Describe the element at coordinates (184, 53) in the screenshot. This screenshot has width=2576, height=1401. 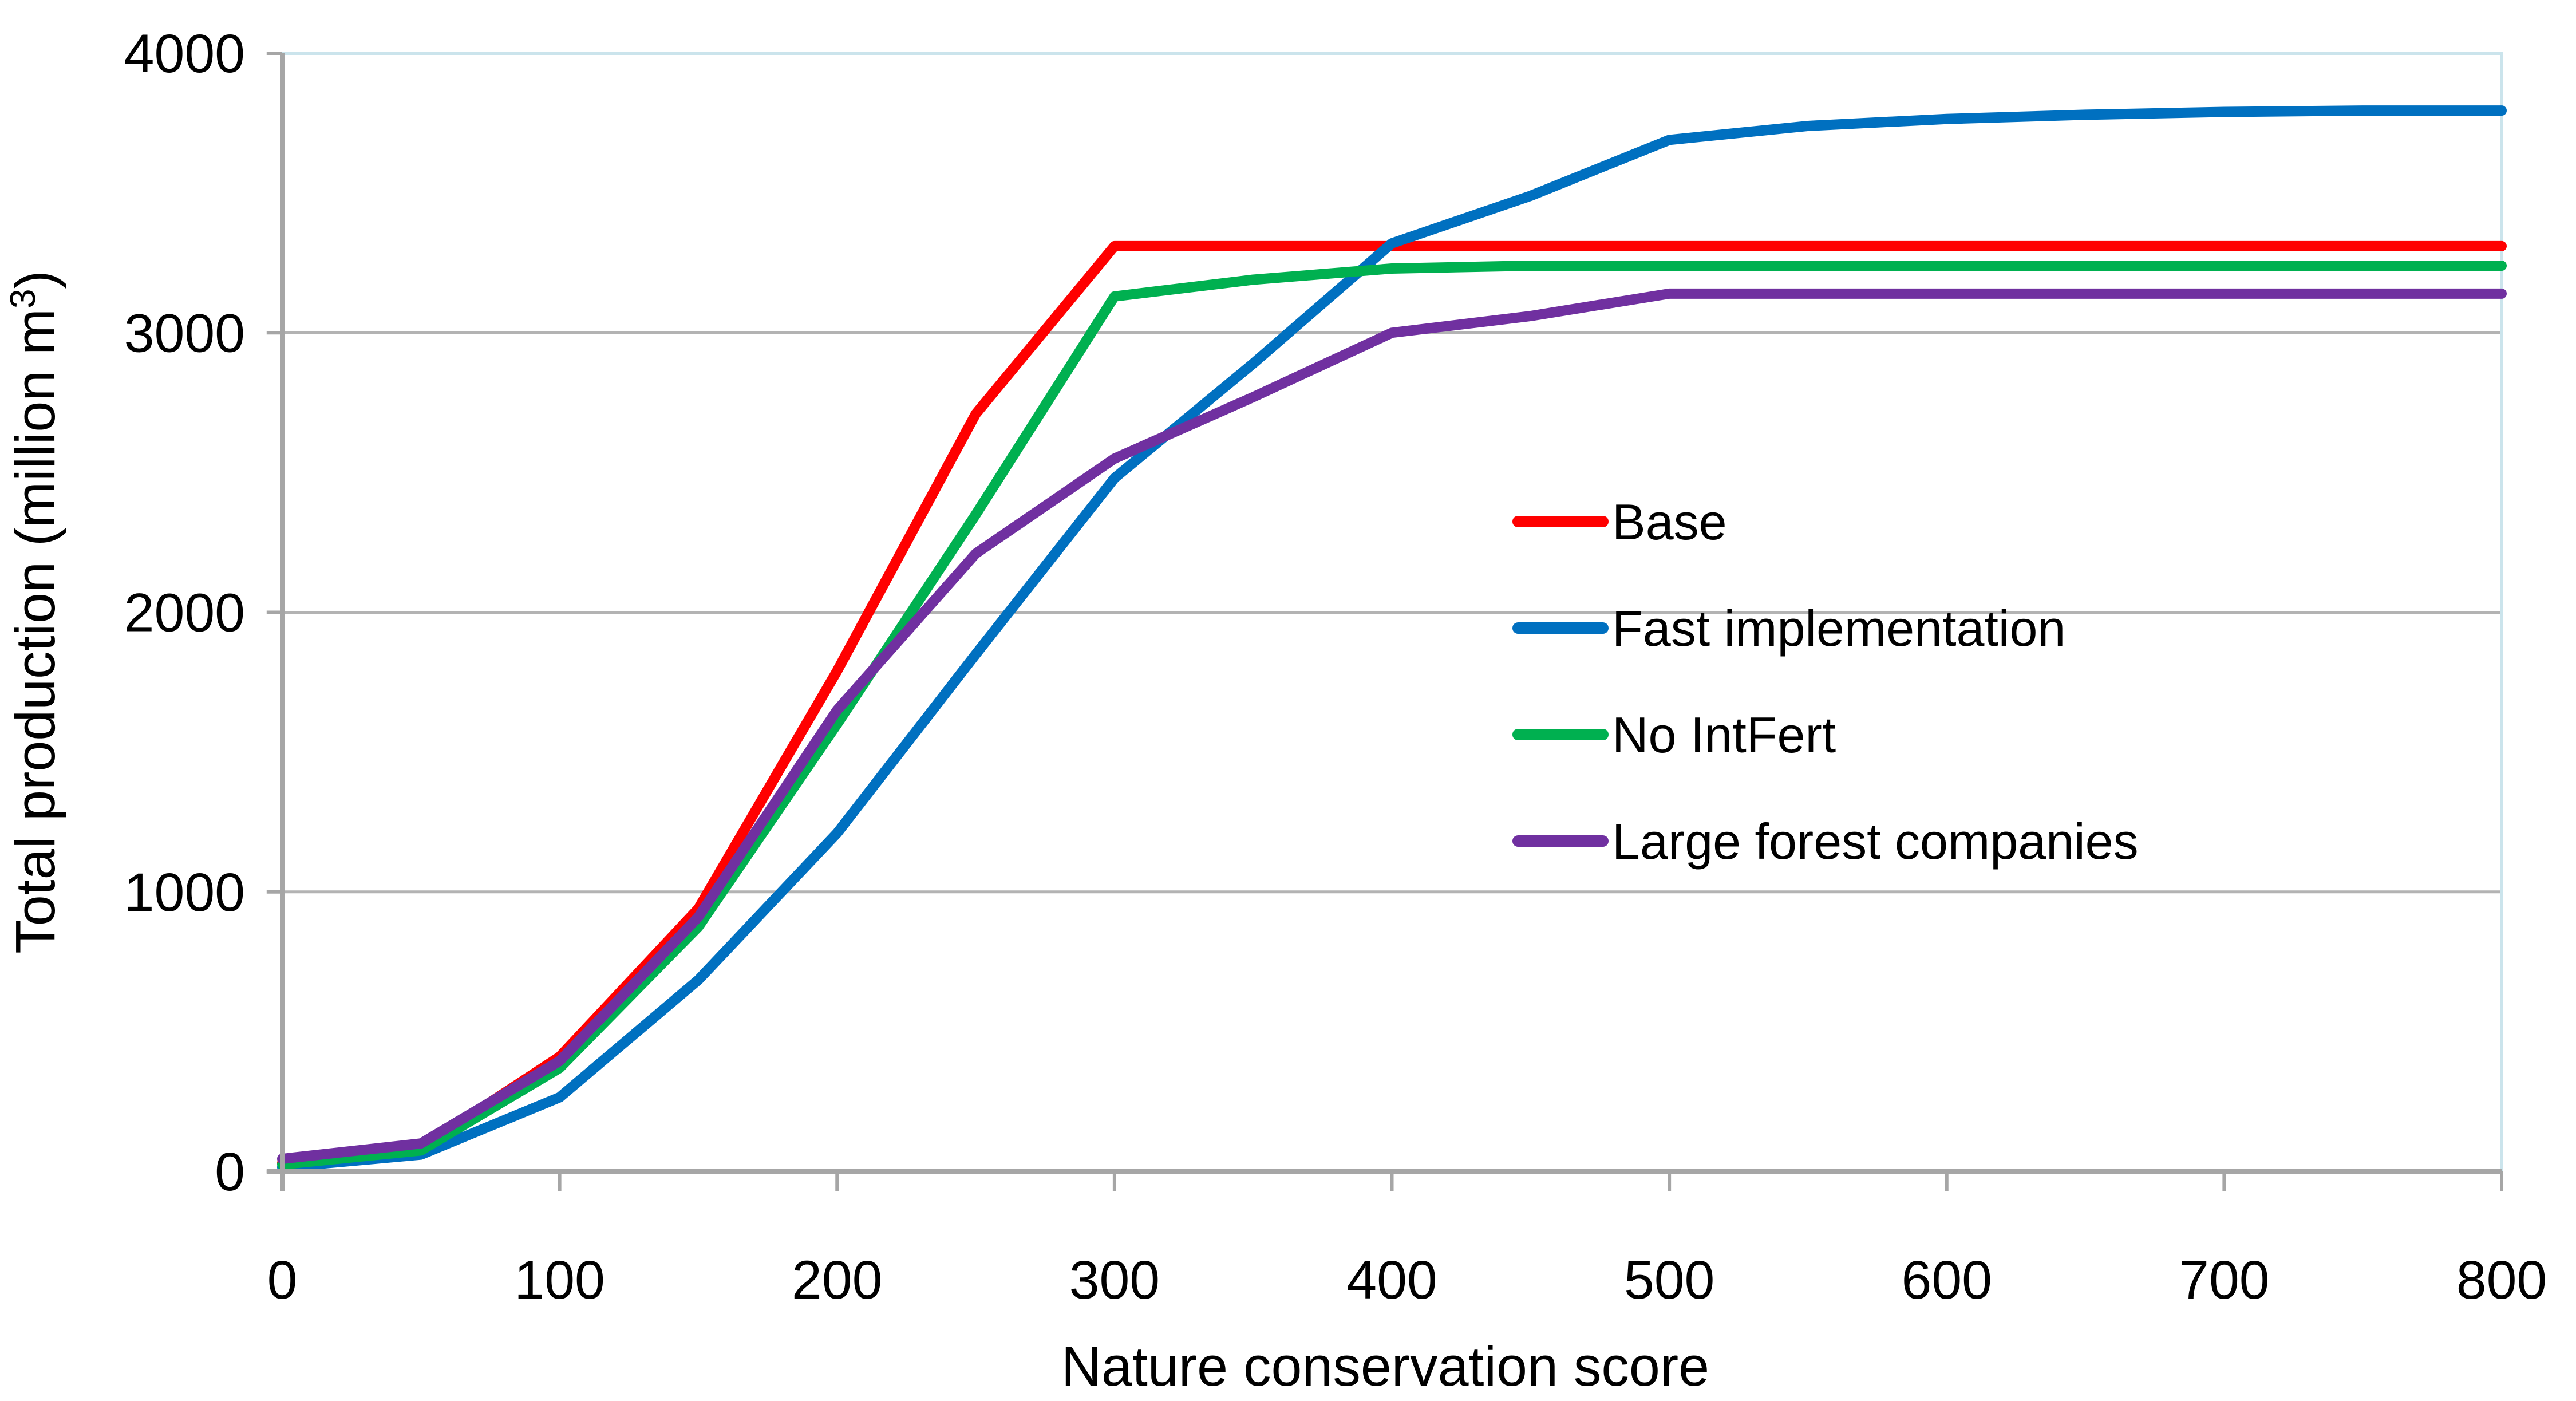
I see `y-tick-label-4000: 4000` at that location.